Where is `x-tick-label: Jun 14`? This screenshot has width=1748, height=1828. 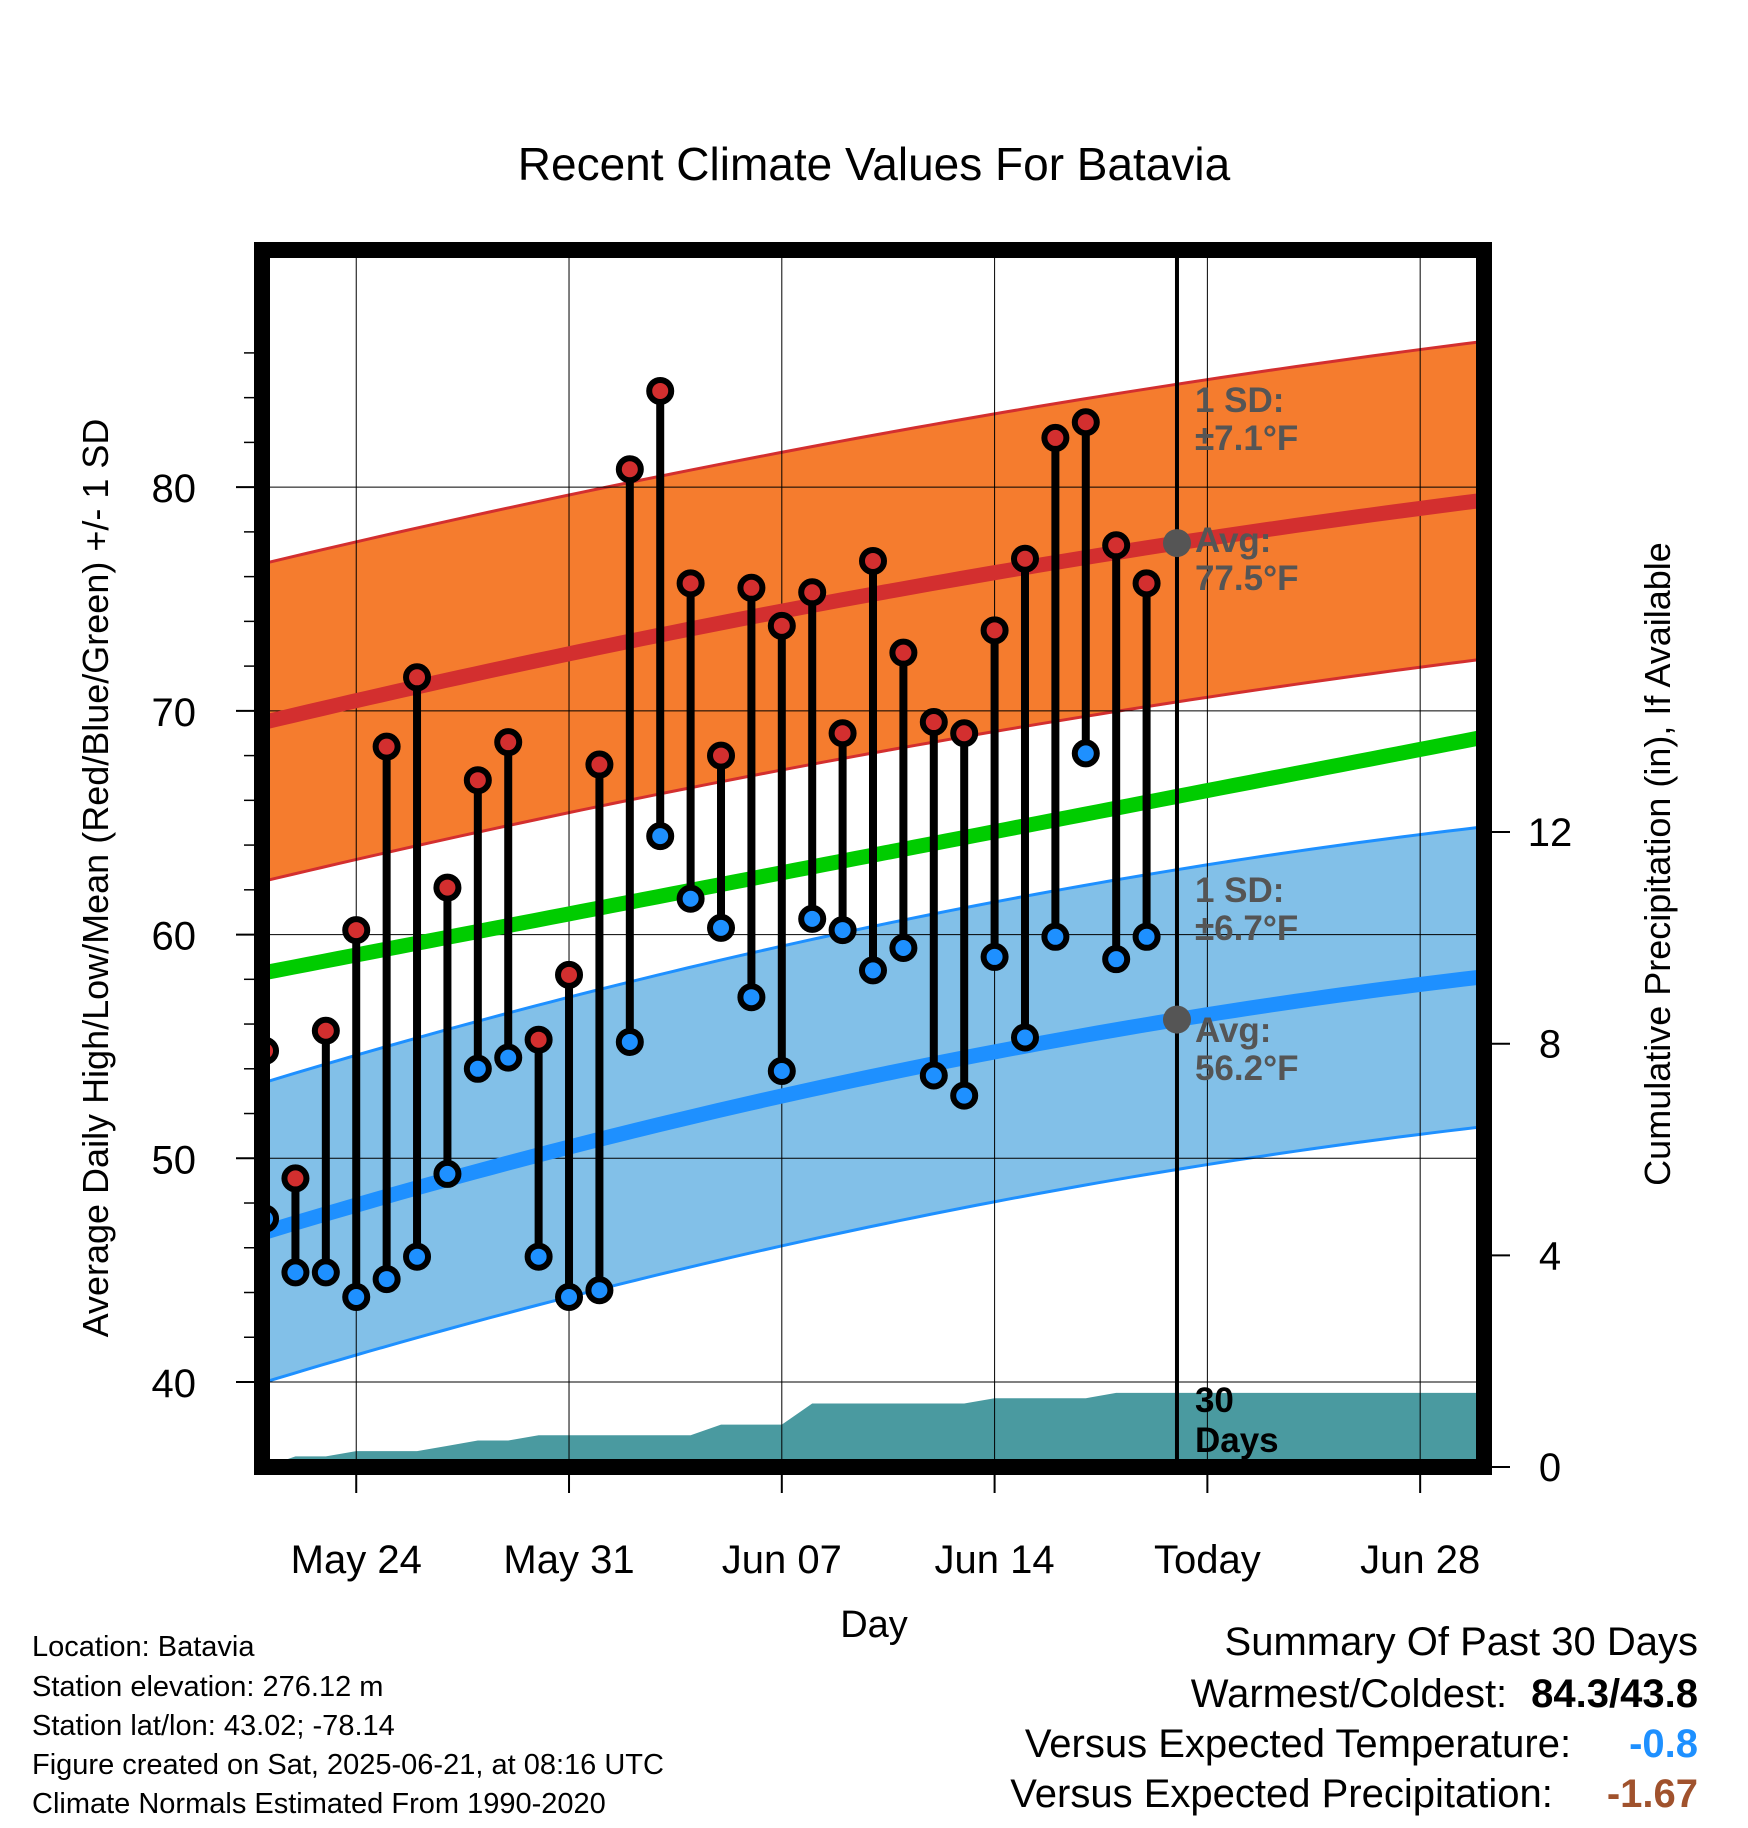 x-tick-label: Jun 14 is located at coordinates (995, 1560).